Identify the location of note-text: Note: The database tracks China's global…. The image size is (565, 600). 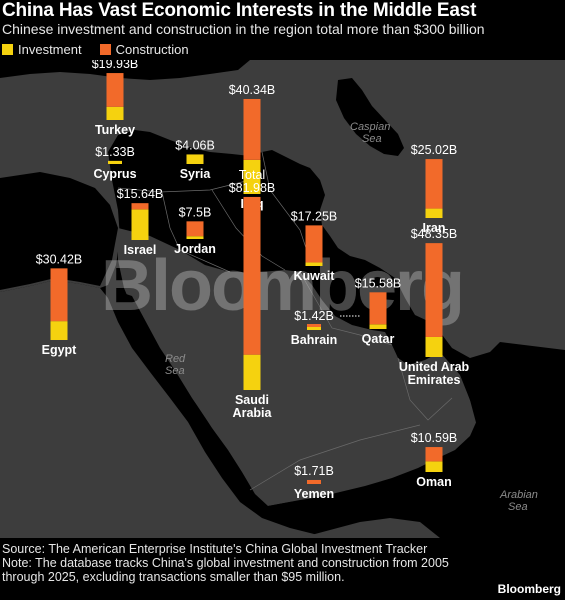
(225, 570).